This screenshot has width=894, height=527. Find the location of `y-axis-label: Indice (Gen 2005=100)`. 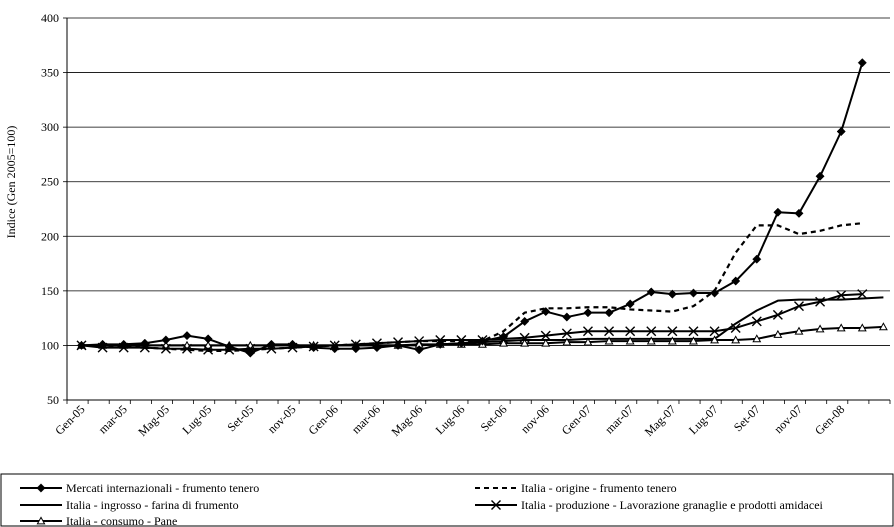

y-axis-label: Indice (Gen 2005=100) is located at coordinates (11, 182).